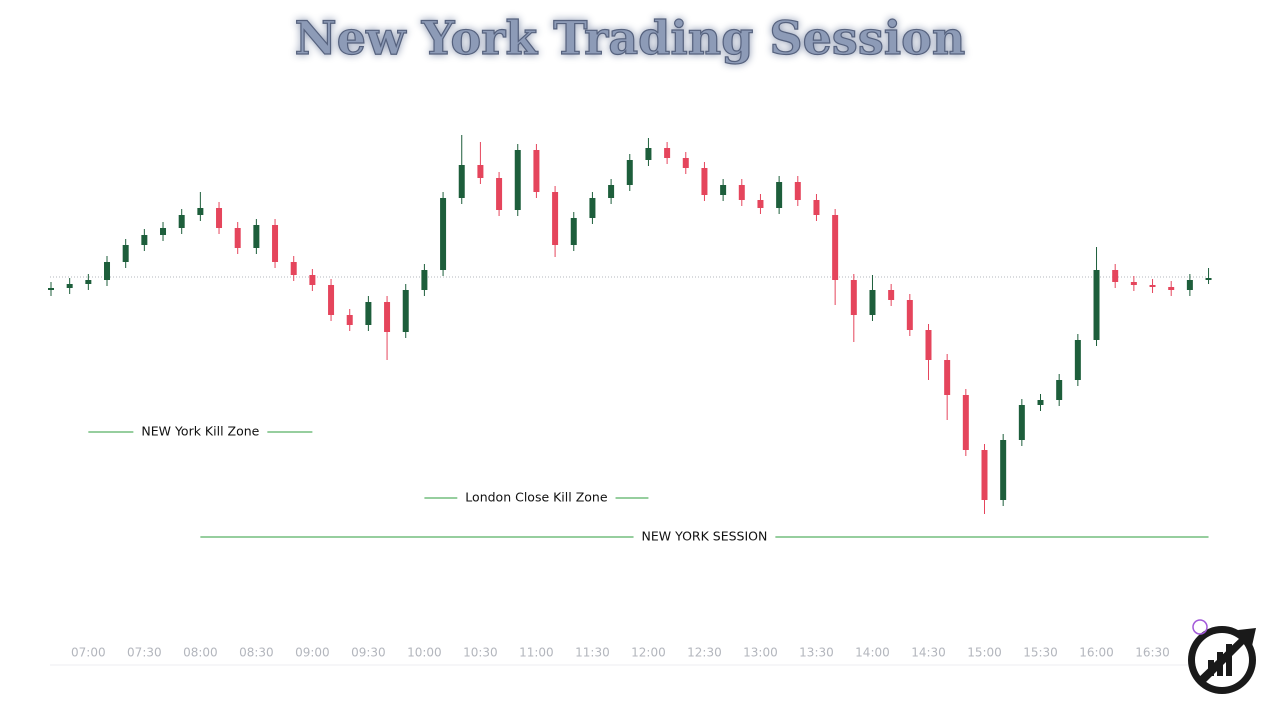 Image resolution: width=1280 pixels, height=720 pixels. What do you see at coordinates (200, 653) in the screenshot?
I see `x-tick-label: 08:00` at bounding box center [200, 653].